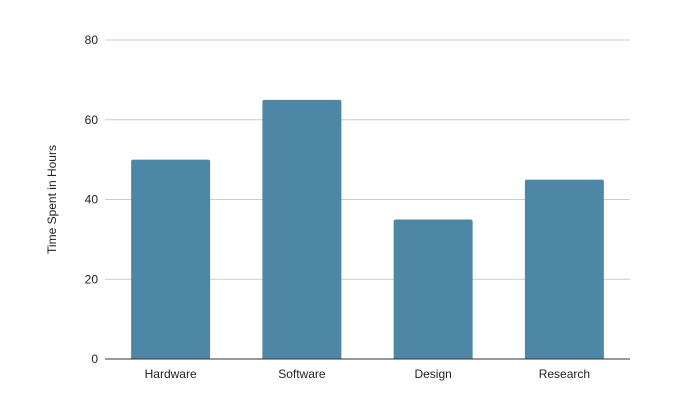  Describe the element at coordinates (52, 199) in the screenshot. I see `y-axis-title: Time Spent in Hours` at that location.